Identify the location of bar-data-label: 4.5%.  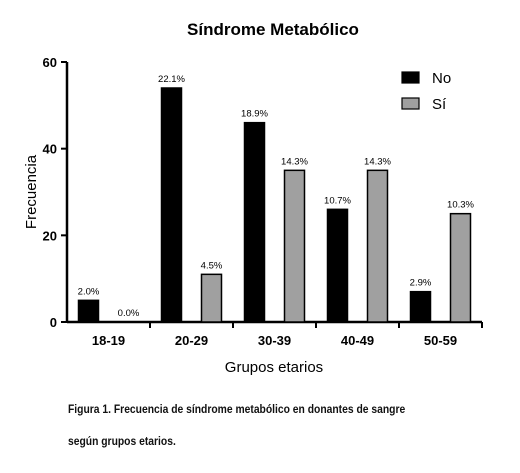
(212, 265).